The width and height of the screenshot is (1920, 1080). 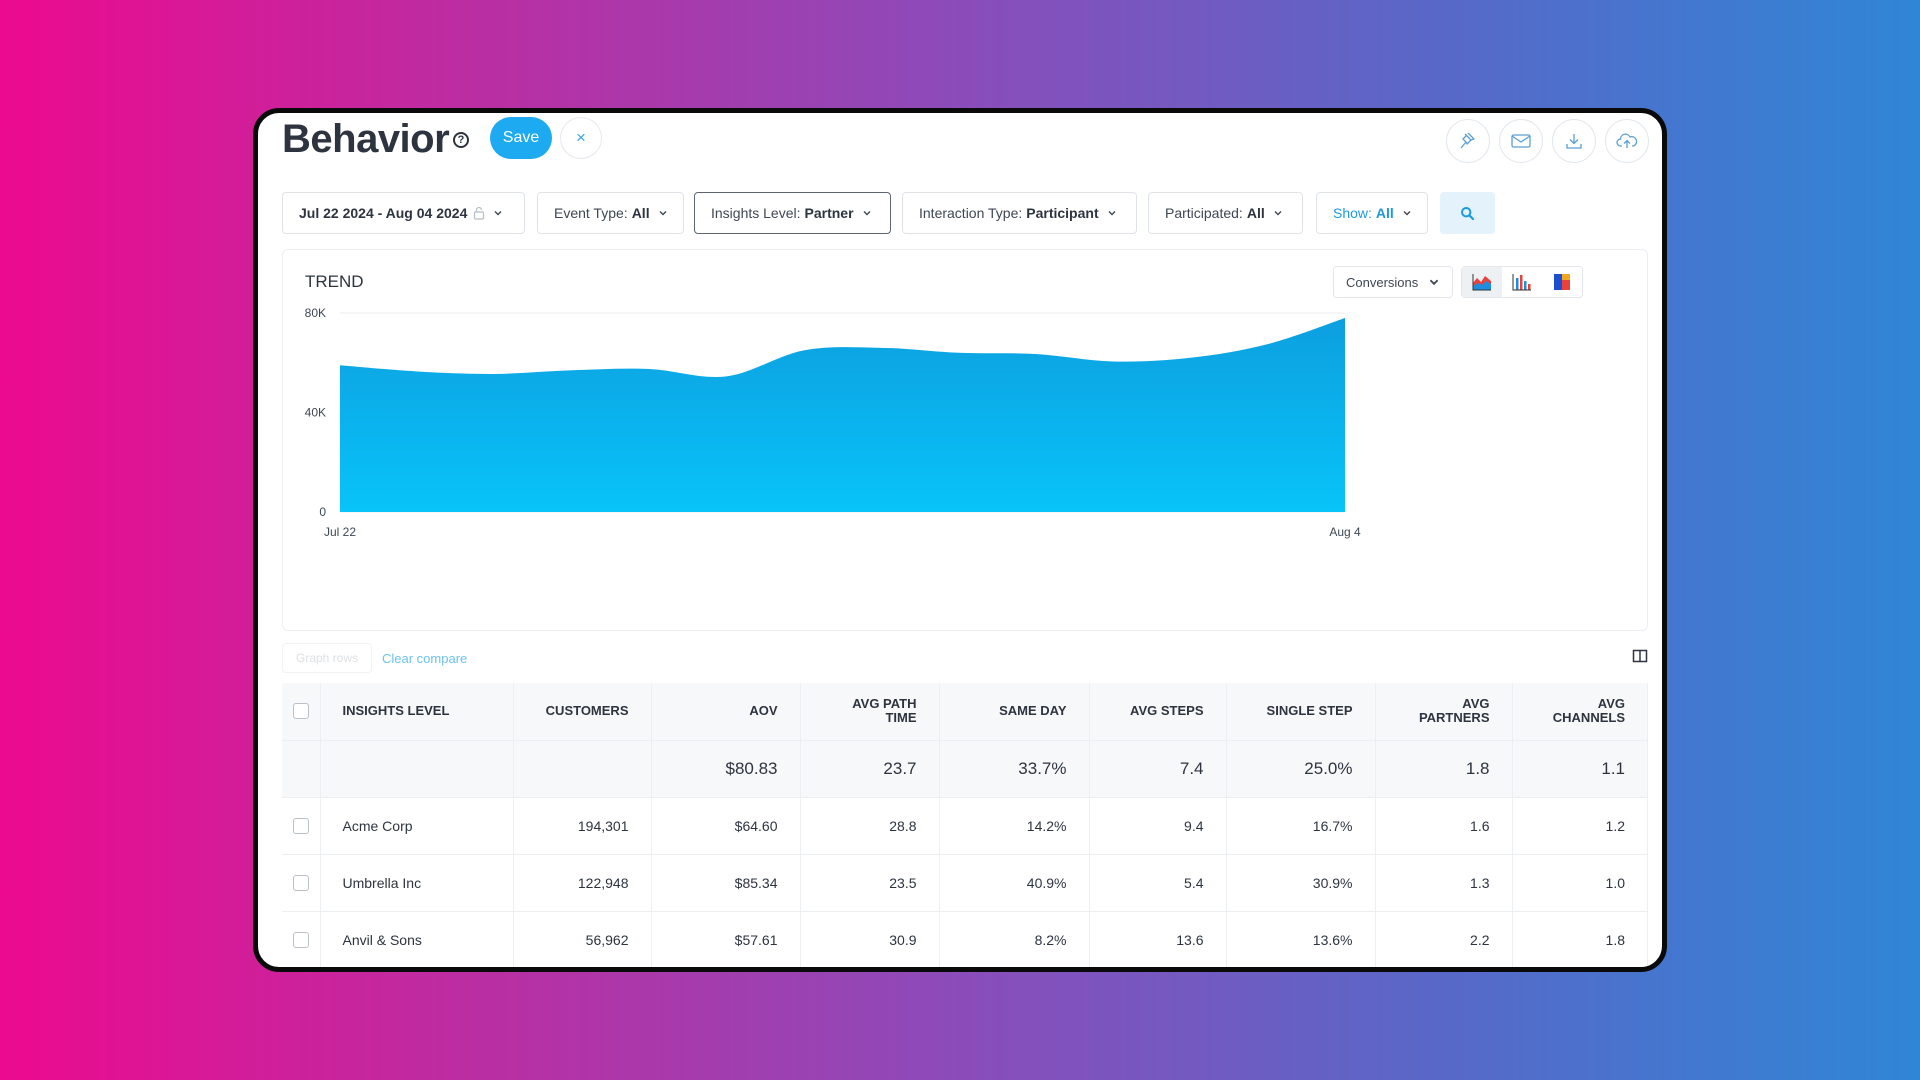 I want to click on help-icon: ?, so click(x=461, y=140).